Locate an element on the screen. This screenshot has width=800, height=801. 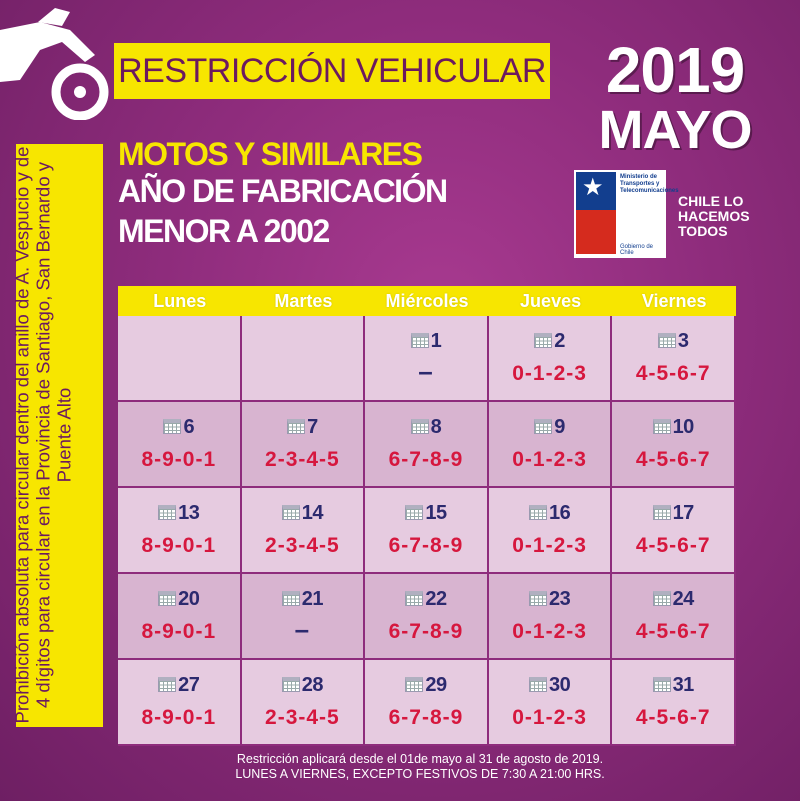
day-number: 7 is located at coordinates (303, 427).